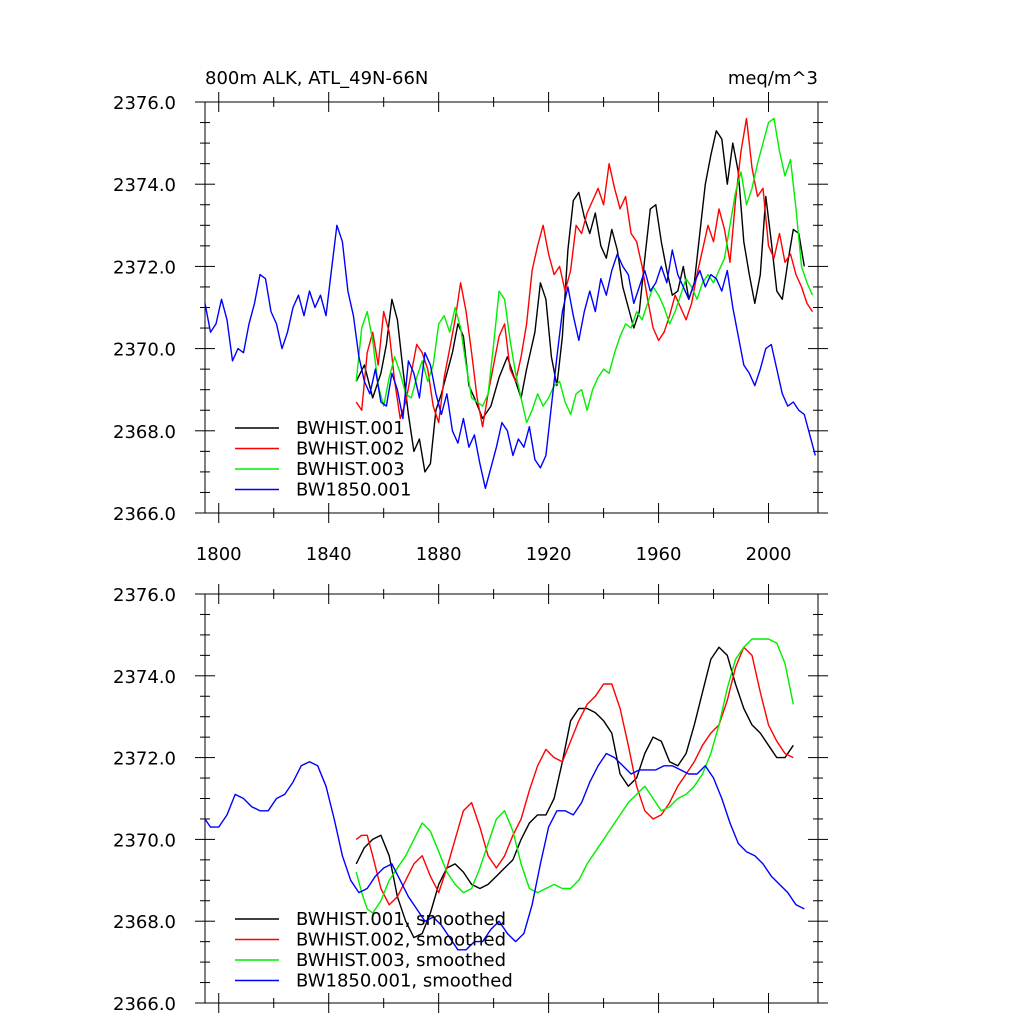 The width and height of the screenshot is (1024, 1024). Describe the element at coordinates (769, 554) in the screenshot. I see `x-tick-label: 2000` at that location.